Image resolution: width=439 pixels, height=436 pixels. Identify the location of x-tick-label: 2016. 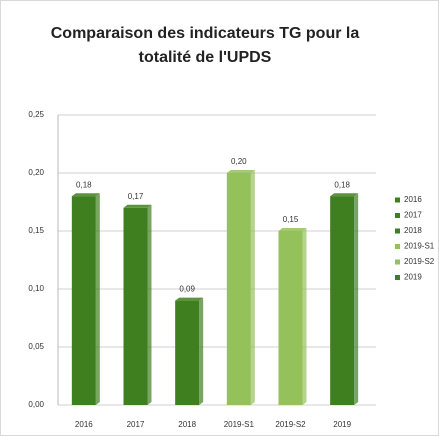
(84, 424).